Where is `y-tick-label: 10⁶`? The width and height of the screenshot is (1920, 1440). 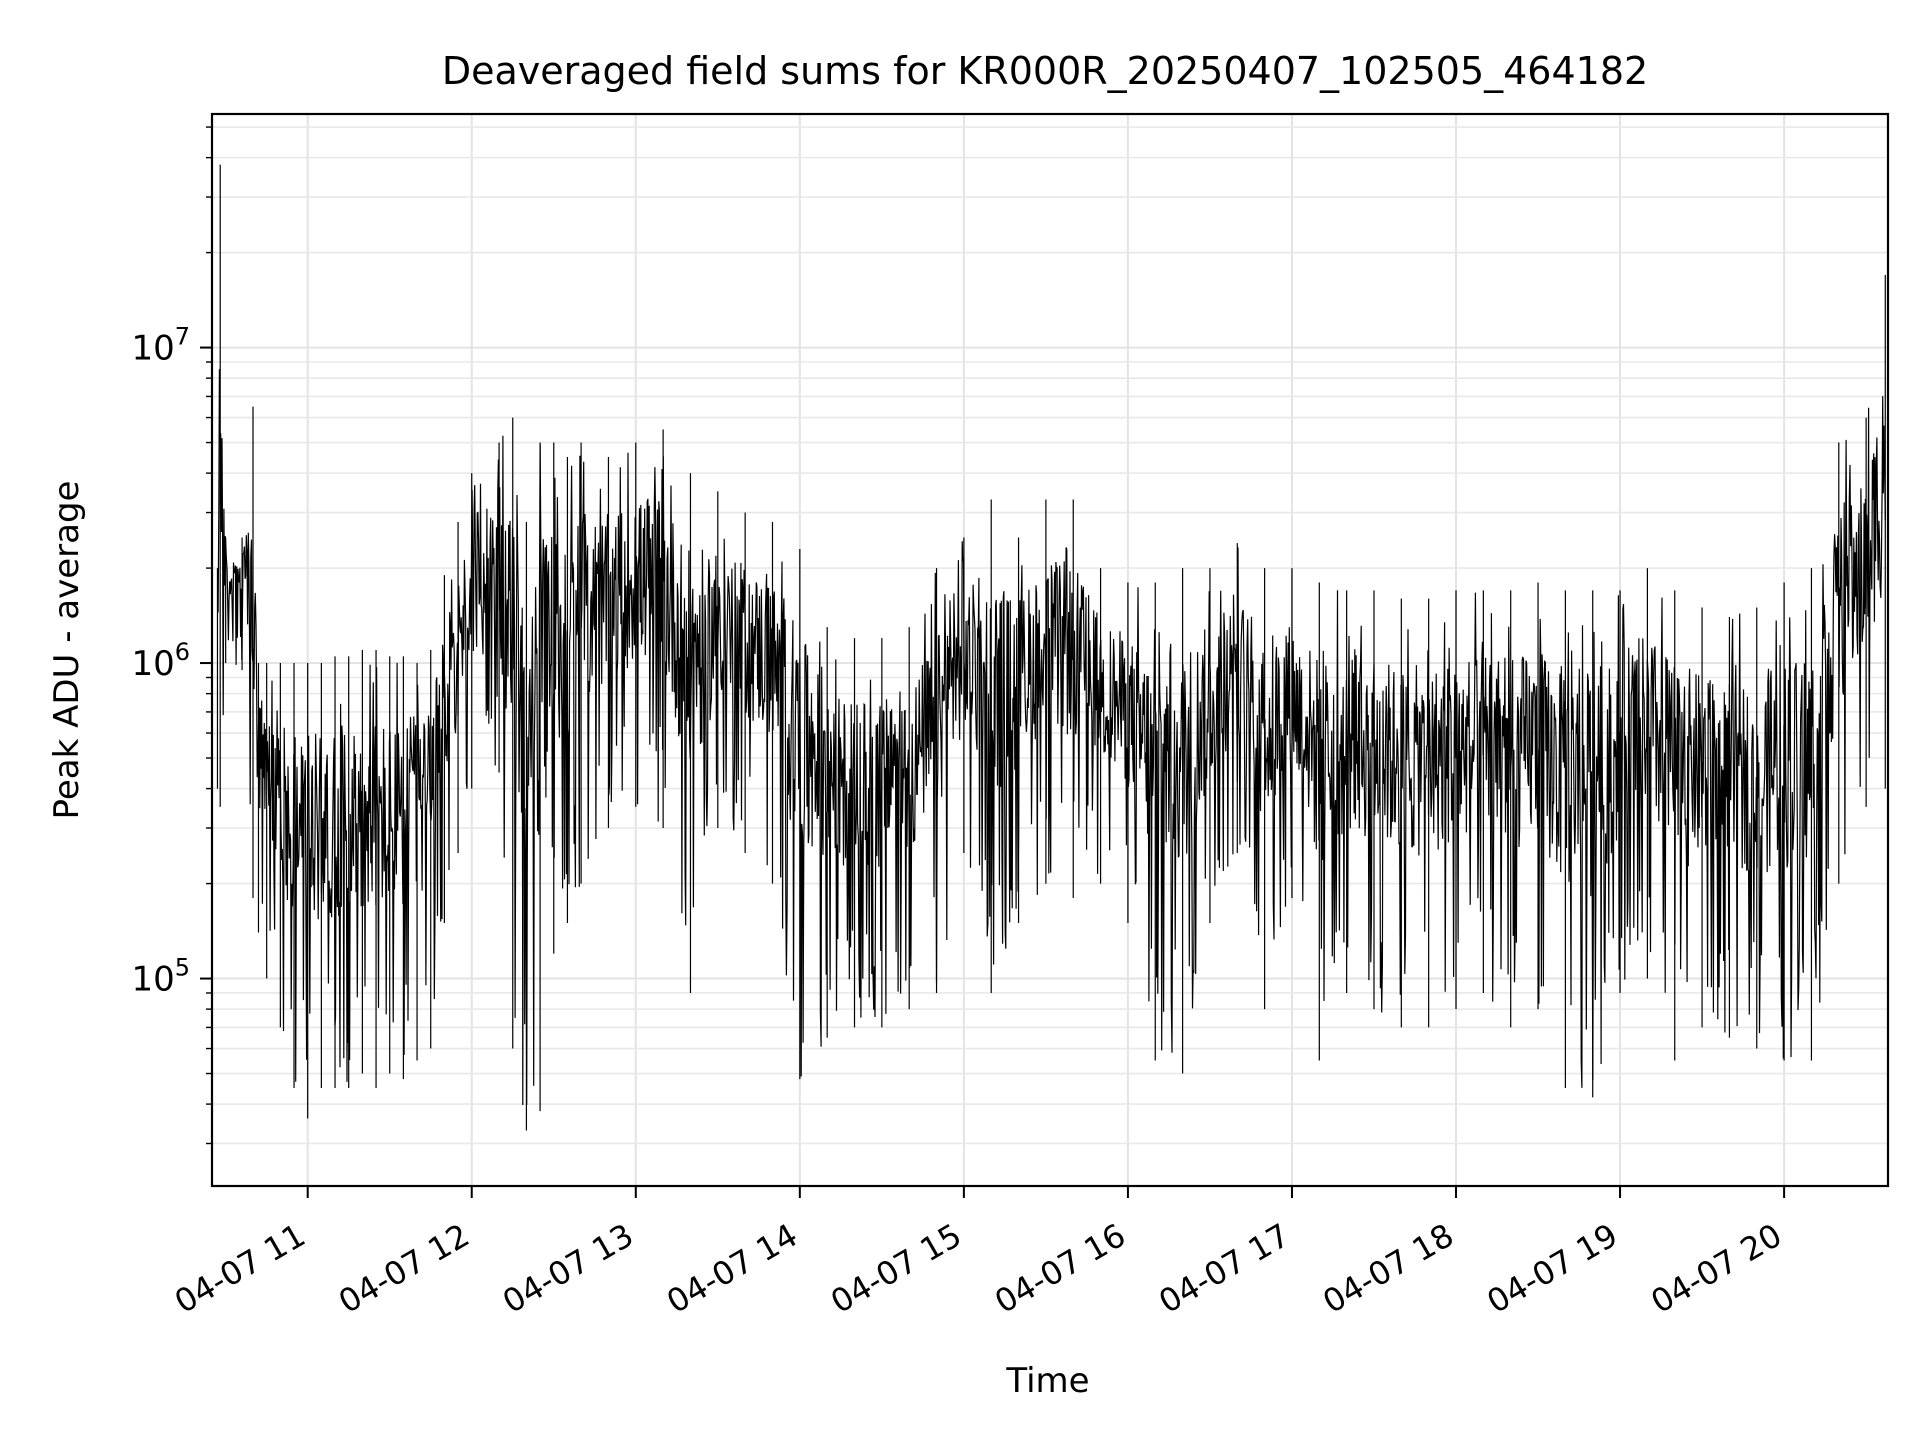 y-tick-label: 10⁶ is located at coordinates (160, 661).